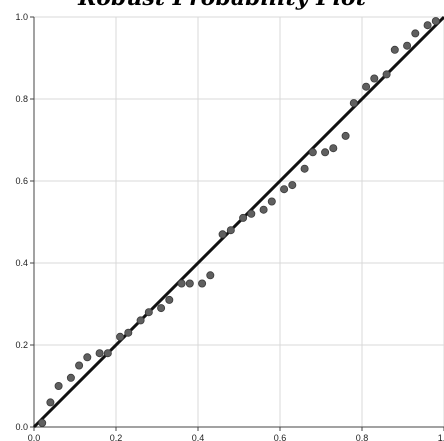 This screenshot has height=441, width=444. Describe the element at coordinates (21, 263) in the screenshot. I see `y-tick-label: 0.4` at that location.